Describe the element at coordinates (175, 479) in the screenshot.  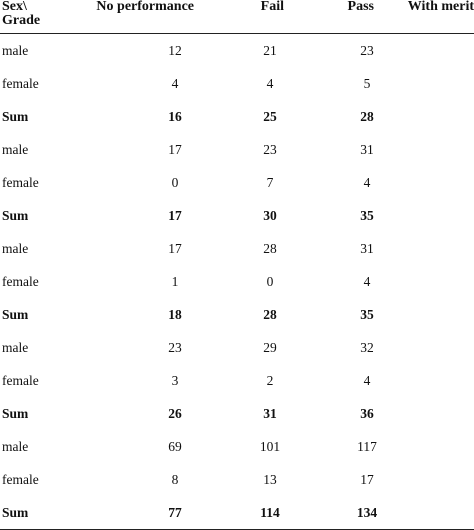
I see `cell-no-performance: 8` at that location.